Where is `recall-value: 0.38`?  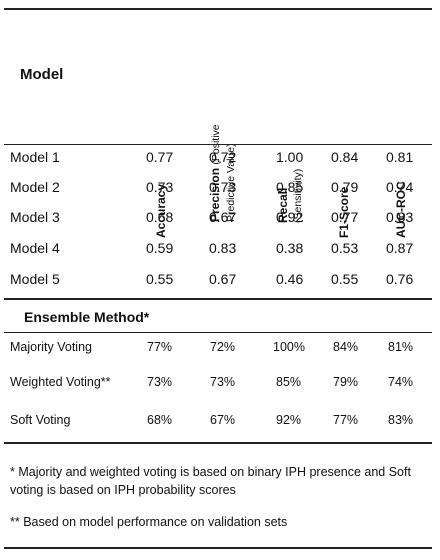 recall-value: 0.38 is located at coordinates (290, 248).